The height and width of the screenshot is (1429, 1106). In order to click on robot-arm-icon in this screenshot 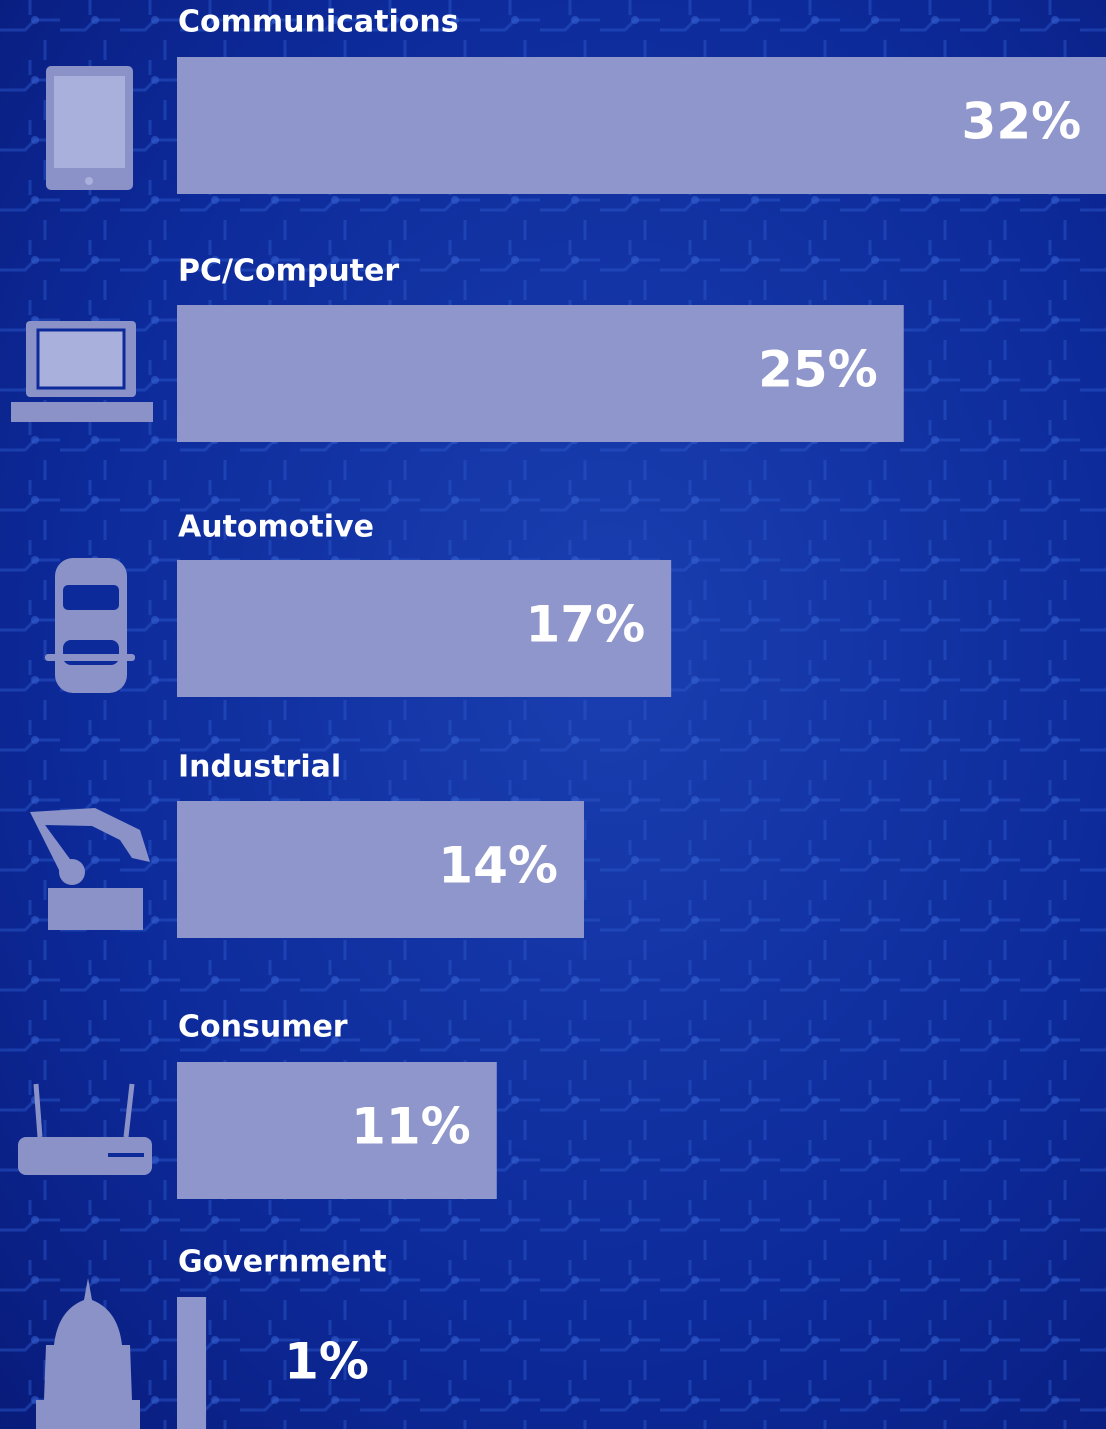, I will do `click(90, 844)`.